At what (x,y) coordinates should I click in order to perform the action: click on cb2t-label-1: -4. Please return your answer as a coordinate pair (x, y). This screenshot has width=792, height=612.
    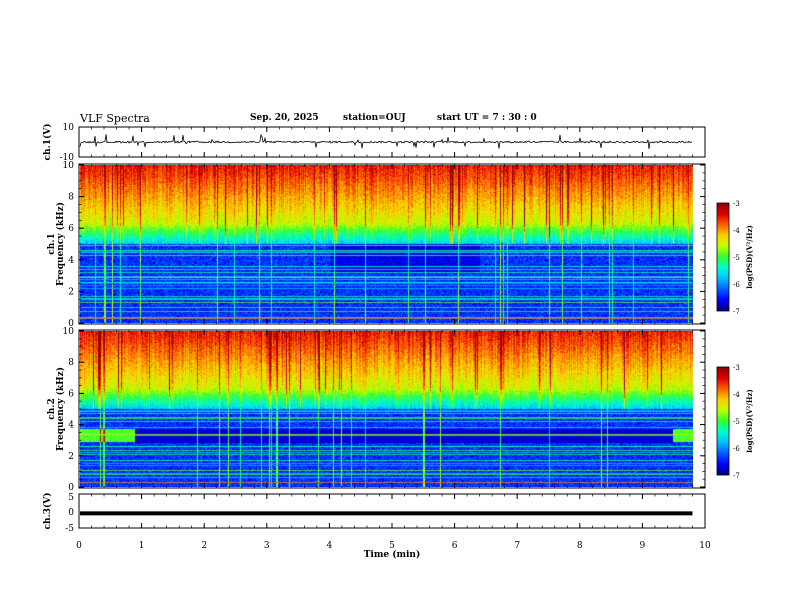
    Looking at the image, I should click on (736, 395).